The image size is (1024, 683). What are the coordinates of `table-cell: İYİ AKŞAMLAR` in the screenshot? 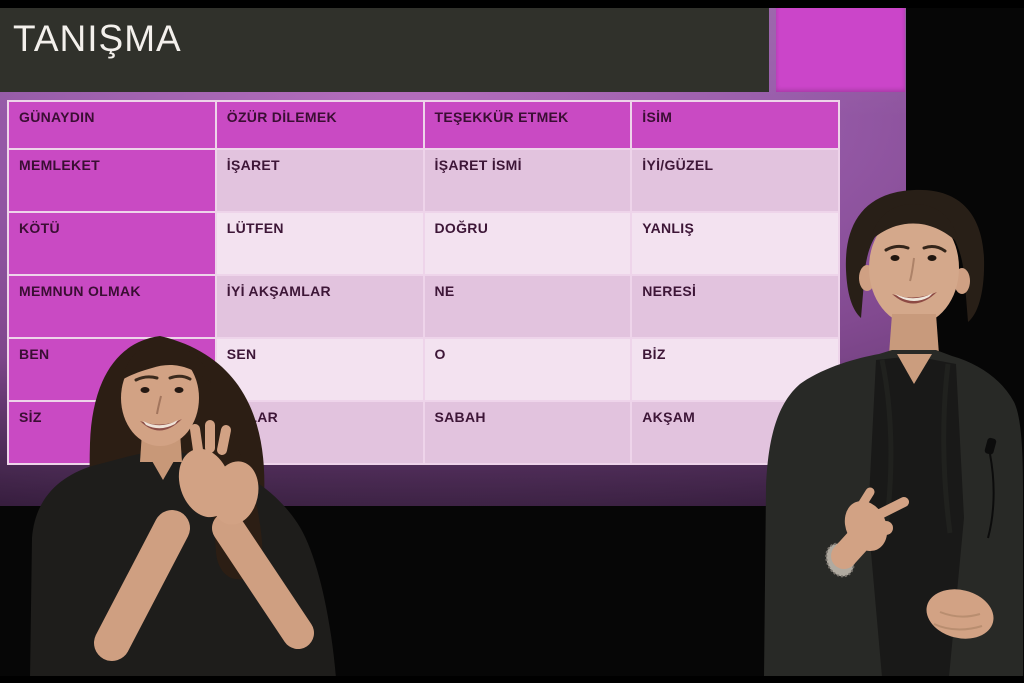 It's located at (319, 306).